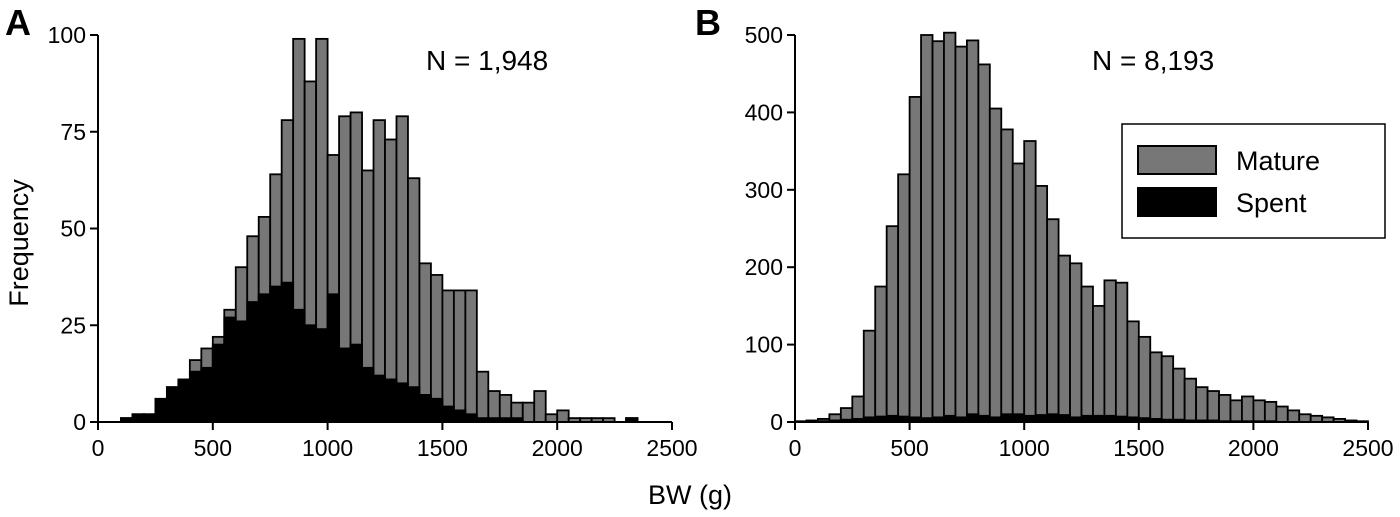 This screenshot has width=1400, height=517. I want to click on panel-a-y-axis-title: Frequency, so click(19, 243).